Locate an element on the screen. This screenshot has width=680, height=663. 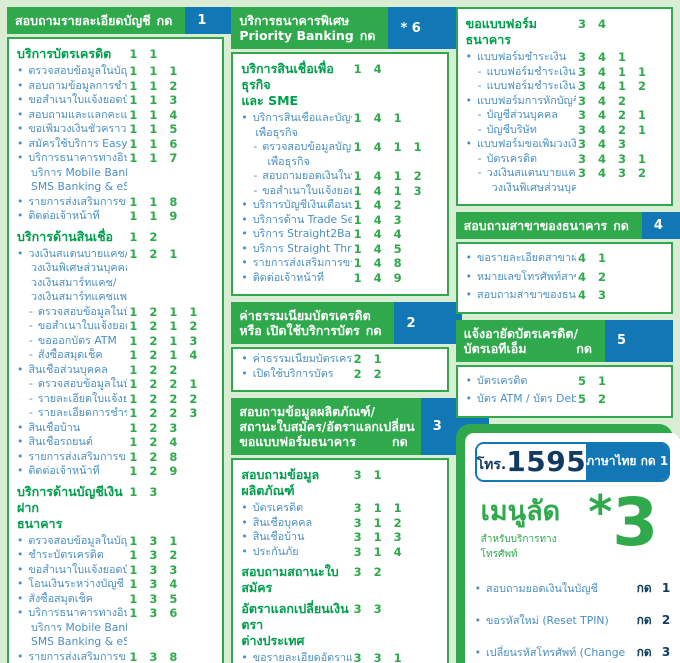
menu-item-text: • ขอเพิ่มวงเงินชั่วคราว is located at coordinates (72, 129).